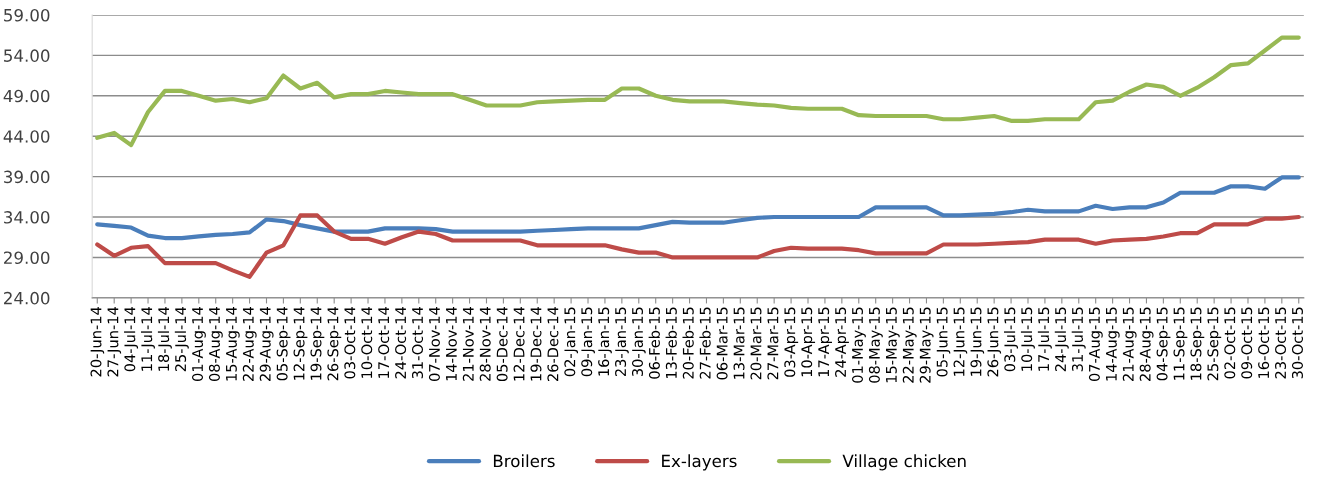  I want to click on x-tick-label: 14-Nov-14, so click(451, 344).